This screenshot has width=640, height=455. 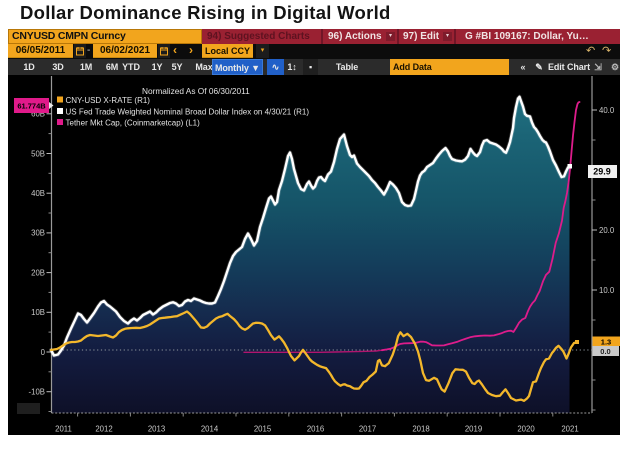 I want to click on svg-text: 0, so click(x=43, y=352).